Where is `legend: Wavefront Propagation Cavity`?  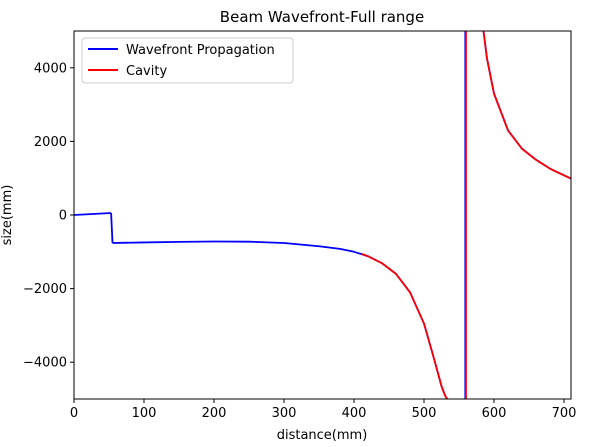 legend: Wavefront Propagation Cavity is located at coordinates (187, 60).